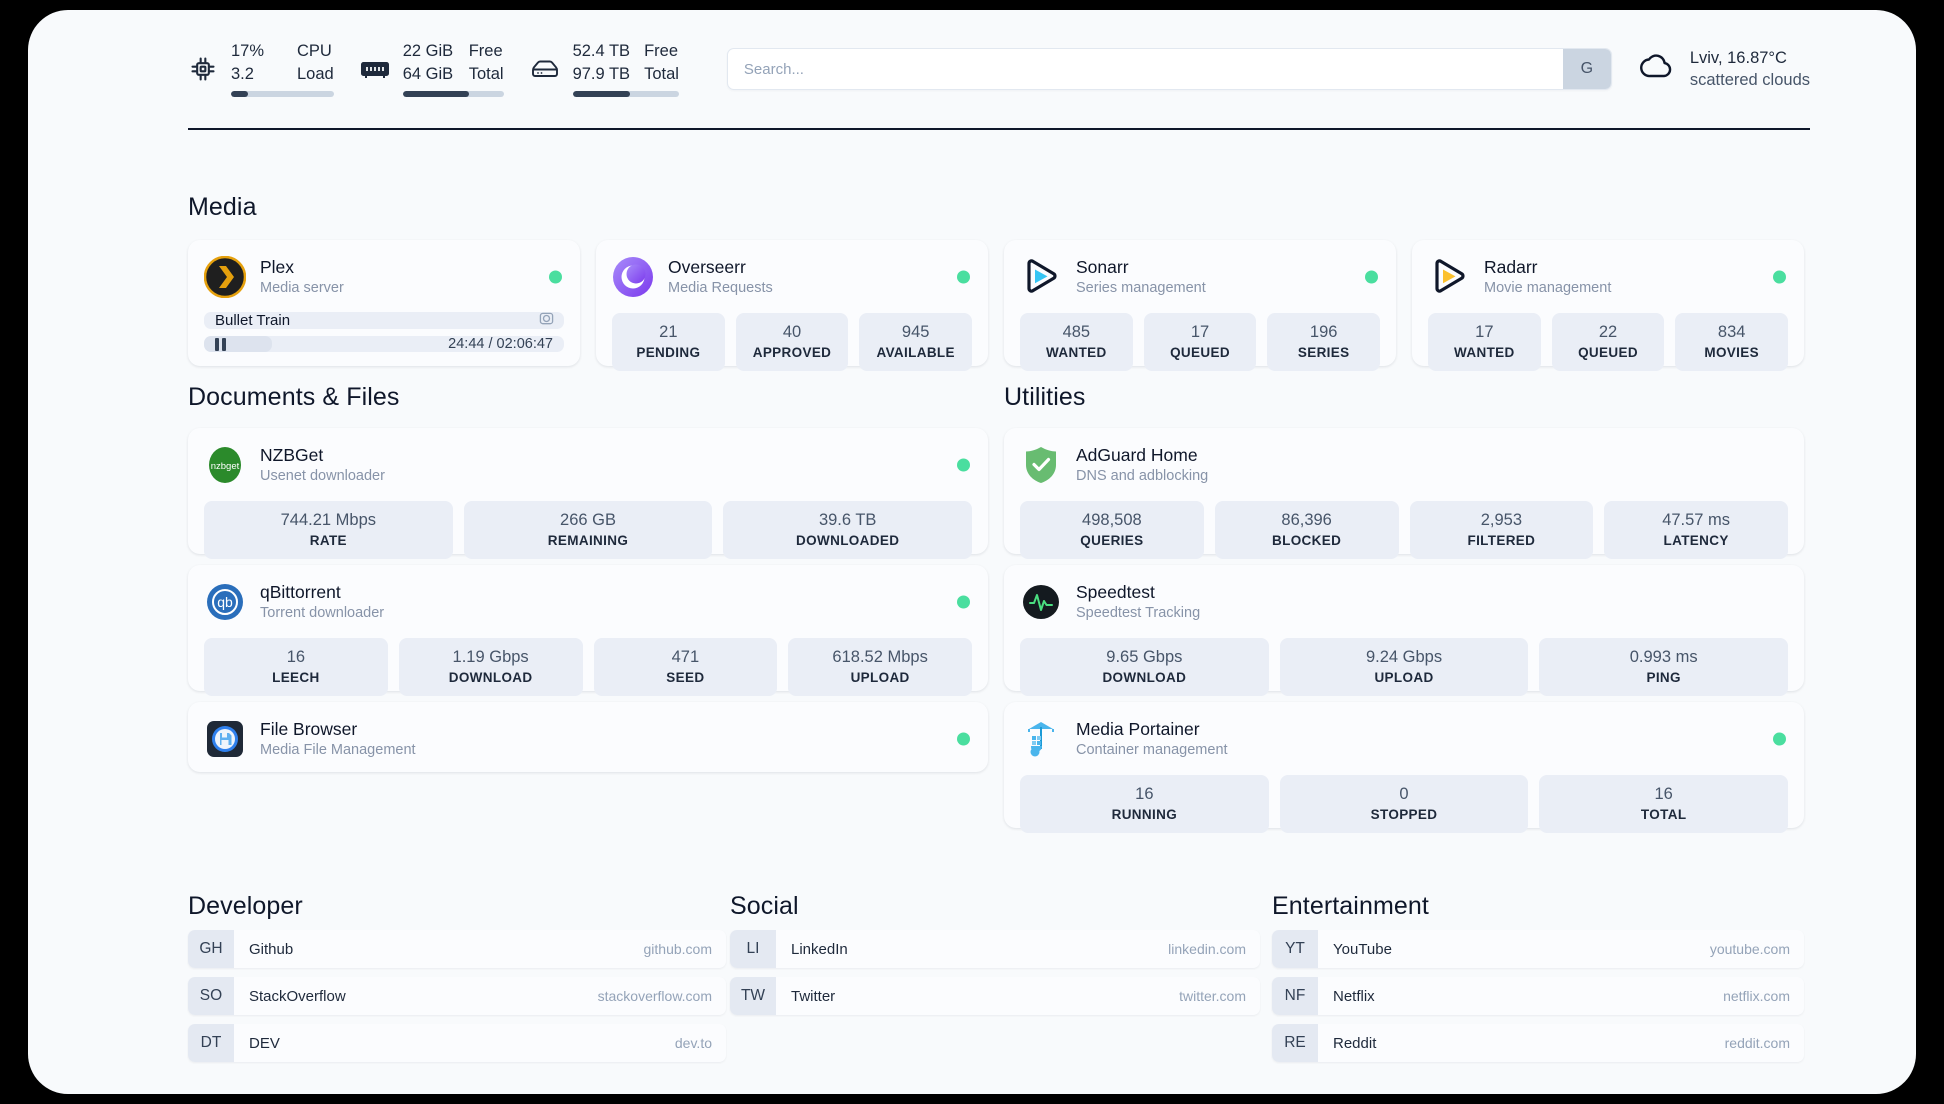 Image resolution: width=1944 pixels, height=1104 pixels. I want to click on stats-row: 21 PENDING 40 APPROVED 945 AVAILABLE, so click(792, 342).